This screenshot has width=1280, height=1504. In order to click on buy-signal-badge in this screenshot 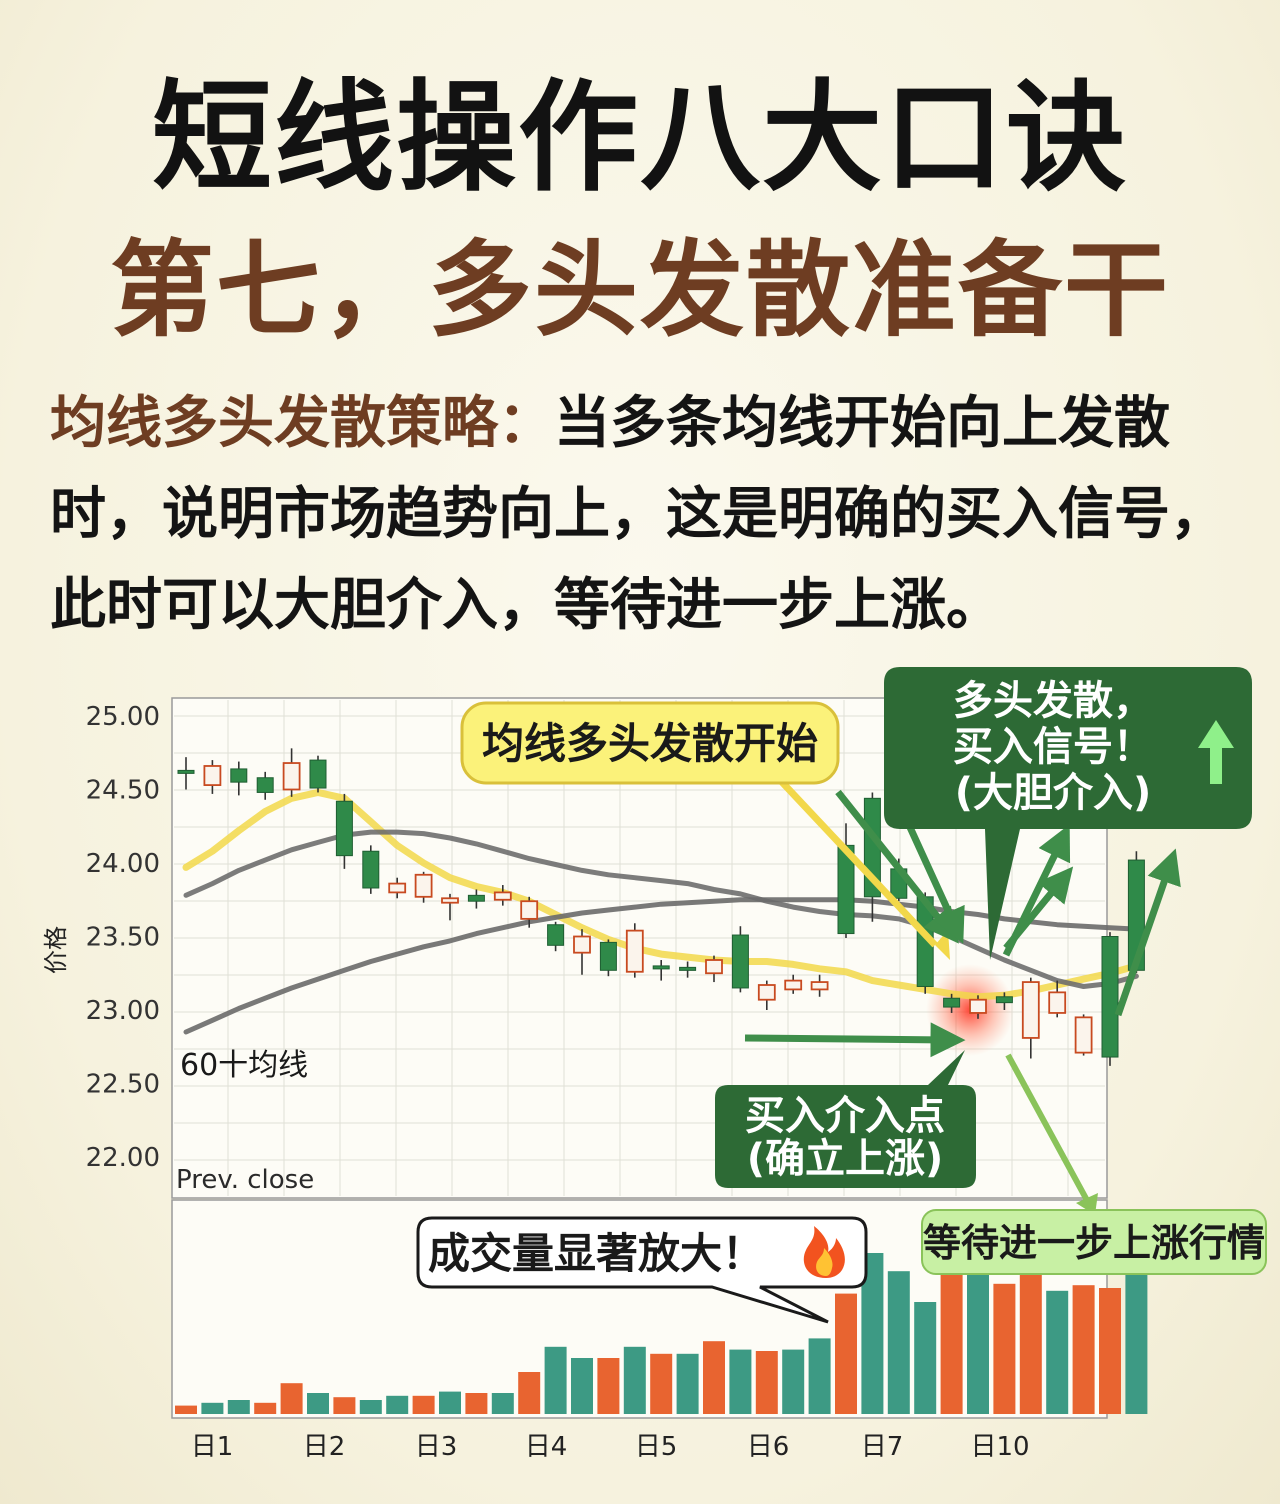, I will do `click(1068, 813)`.